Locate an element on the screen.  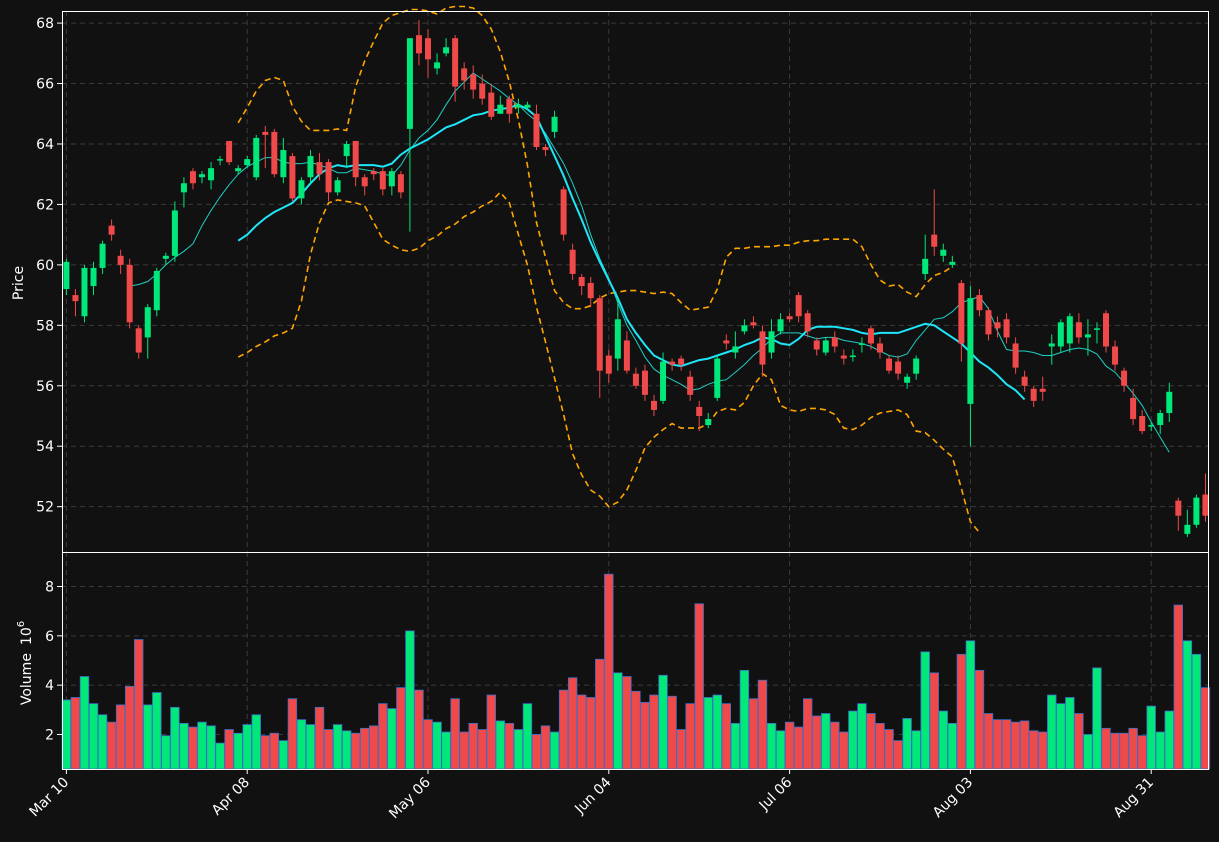
price-tick-label: 54 is located at coordinates (45, 447).